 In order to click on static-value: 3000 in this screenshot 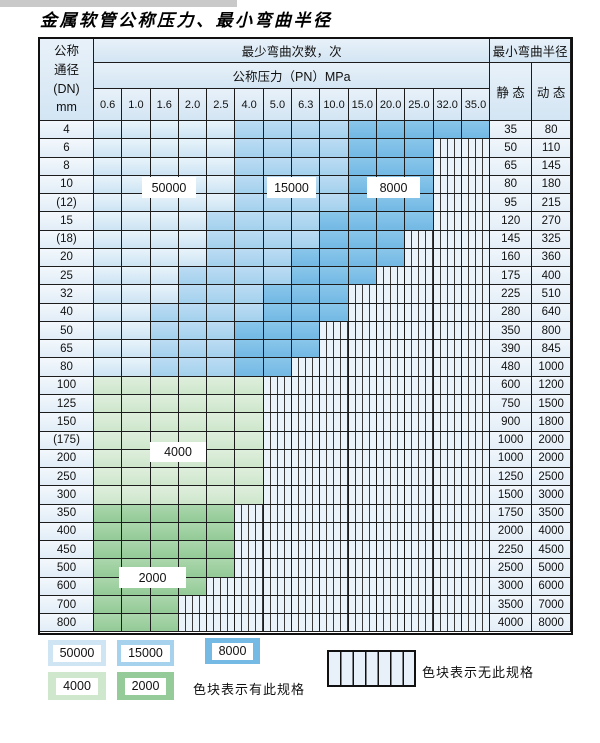, I will do `click(511, 586)`.